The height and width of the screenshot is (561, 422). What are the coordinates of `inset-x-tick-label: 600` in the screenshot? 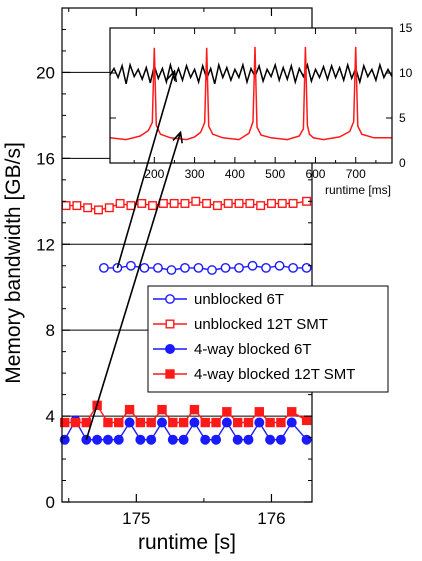 It's located at (315, 174).